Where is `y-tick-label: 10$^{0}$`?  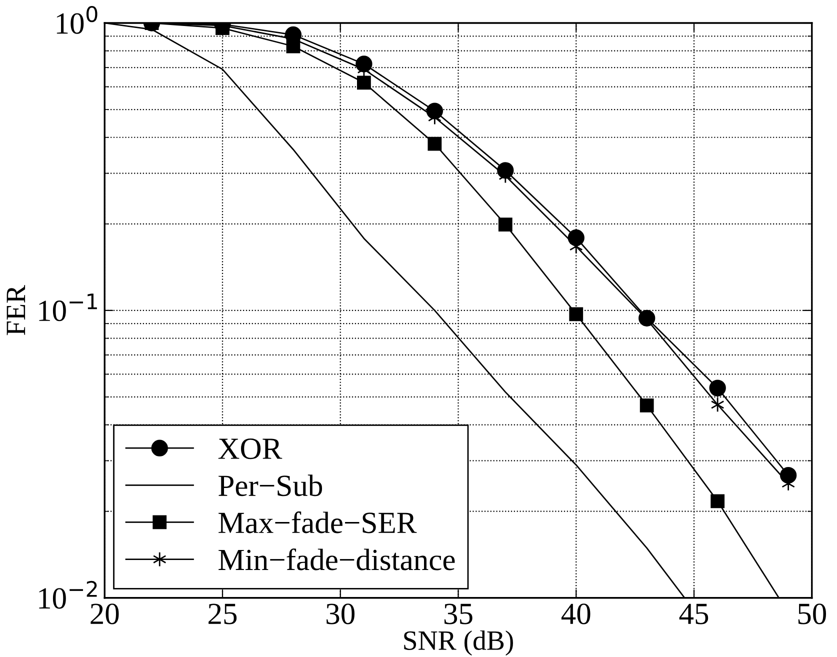 y-tick-label: 10$^{0}$ is located at coordinates (77, 20).